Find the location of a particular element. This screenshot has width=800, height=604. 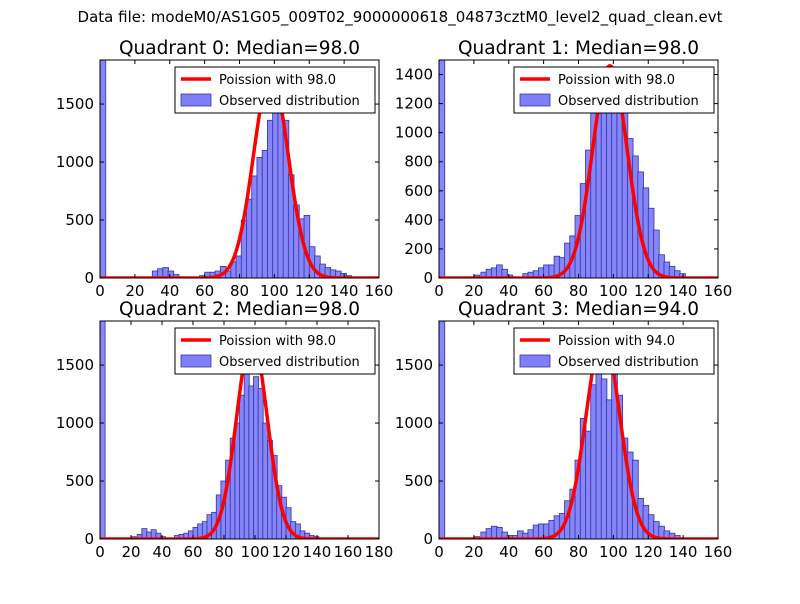

legend-poisson-label: Poission with 94.0 is located at coordinates (616, 341).